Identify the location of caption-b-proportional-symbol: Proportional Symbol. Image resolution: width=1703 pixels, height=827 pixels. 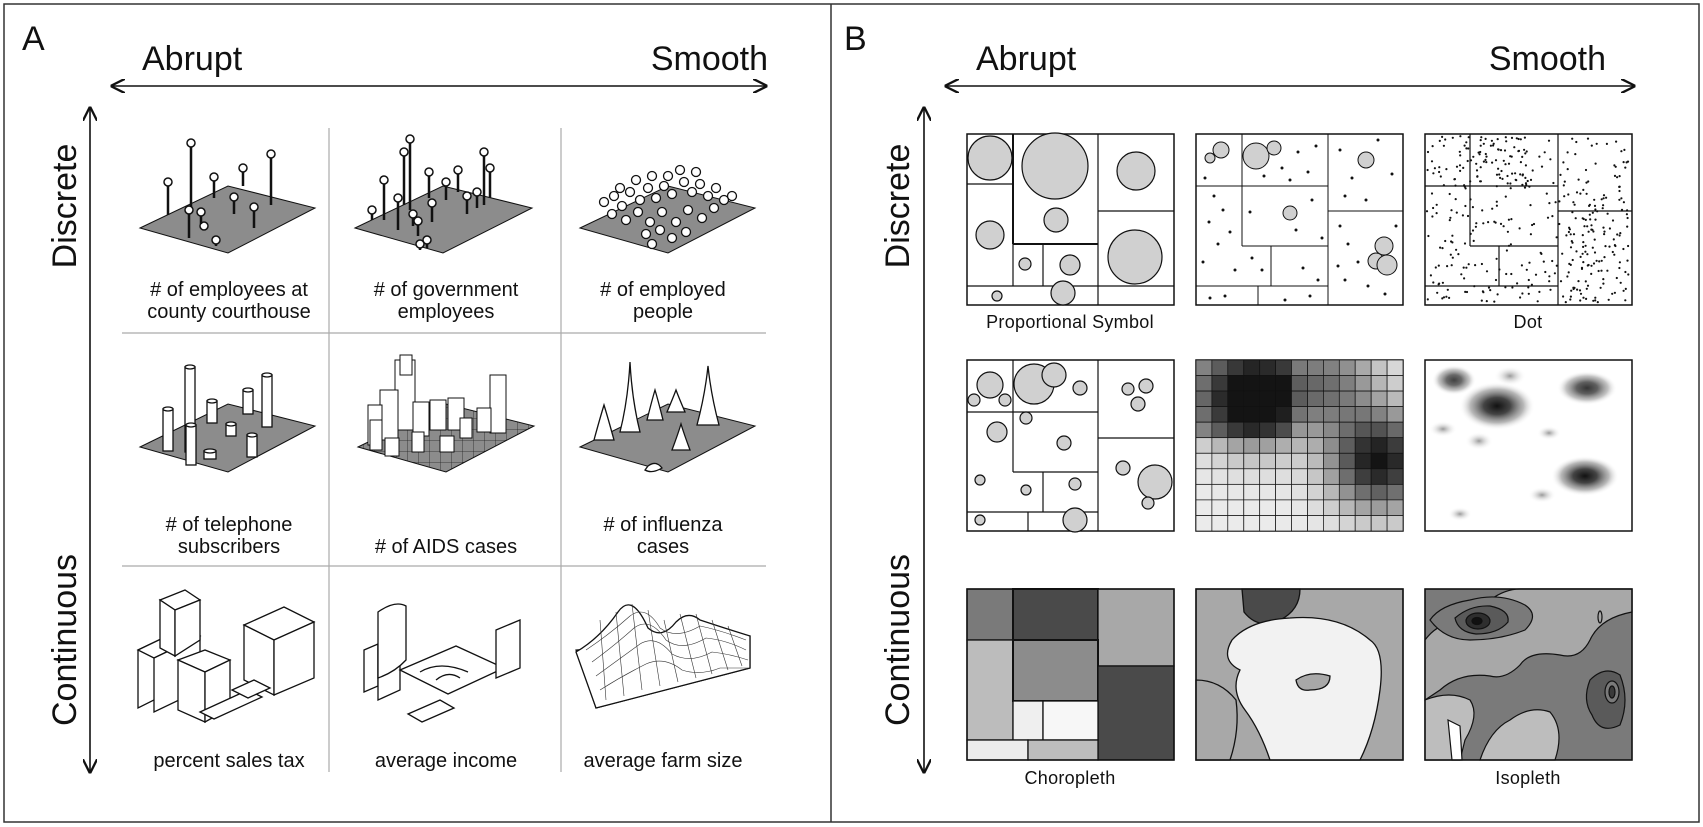
(1070, 322).